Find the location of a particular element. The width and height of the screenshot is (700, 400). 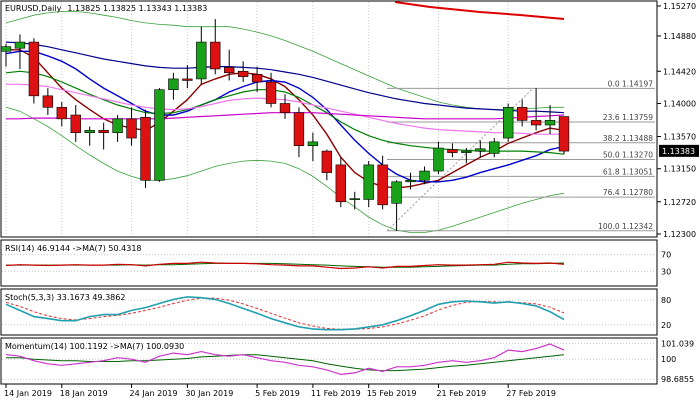

fib-level-label: 61.8 1.13051 is located at coordinates (628, 171).